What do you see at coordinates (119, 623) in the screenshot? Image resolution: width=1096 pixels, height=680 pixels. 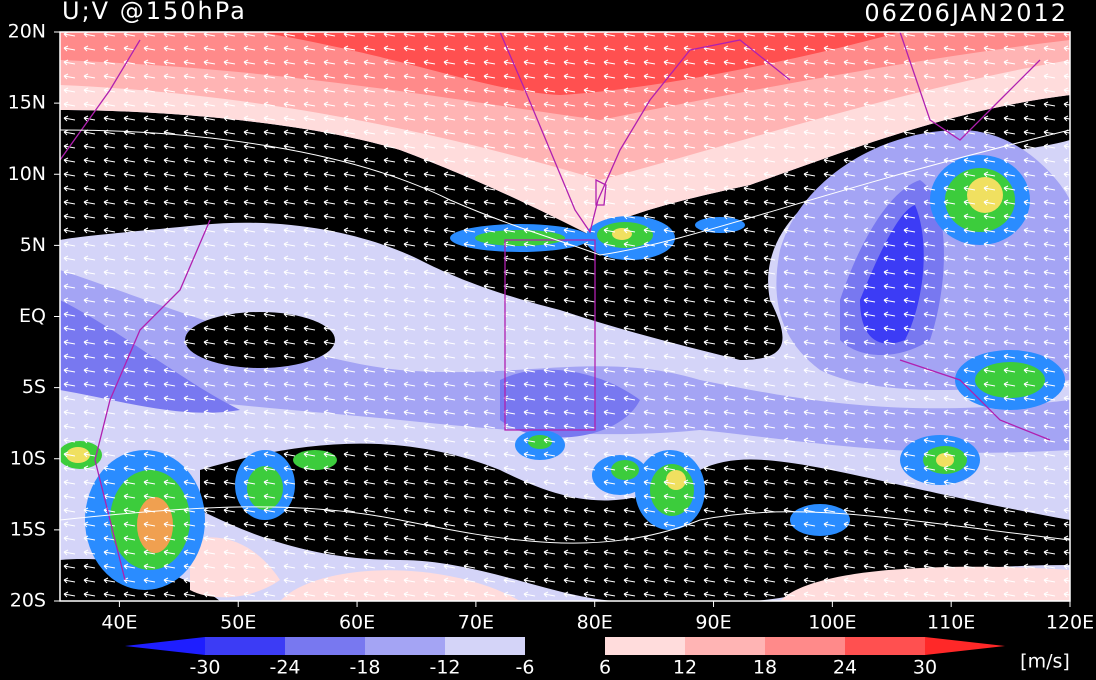 I see `x-tick-label: 40E` at bounding box center [119, 623].